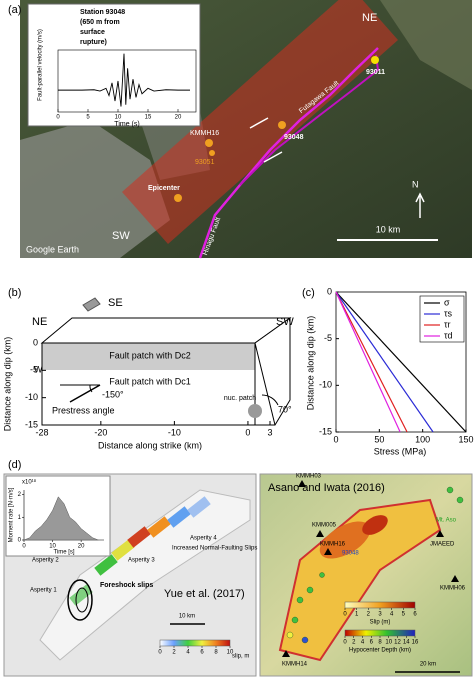 This screenshot has width=474, height=678. What do you see at coordinates (127, 81) in the screenshot?
I see `plot-frame` at bounding box center [127, 81].